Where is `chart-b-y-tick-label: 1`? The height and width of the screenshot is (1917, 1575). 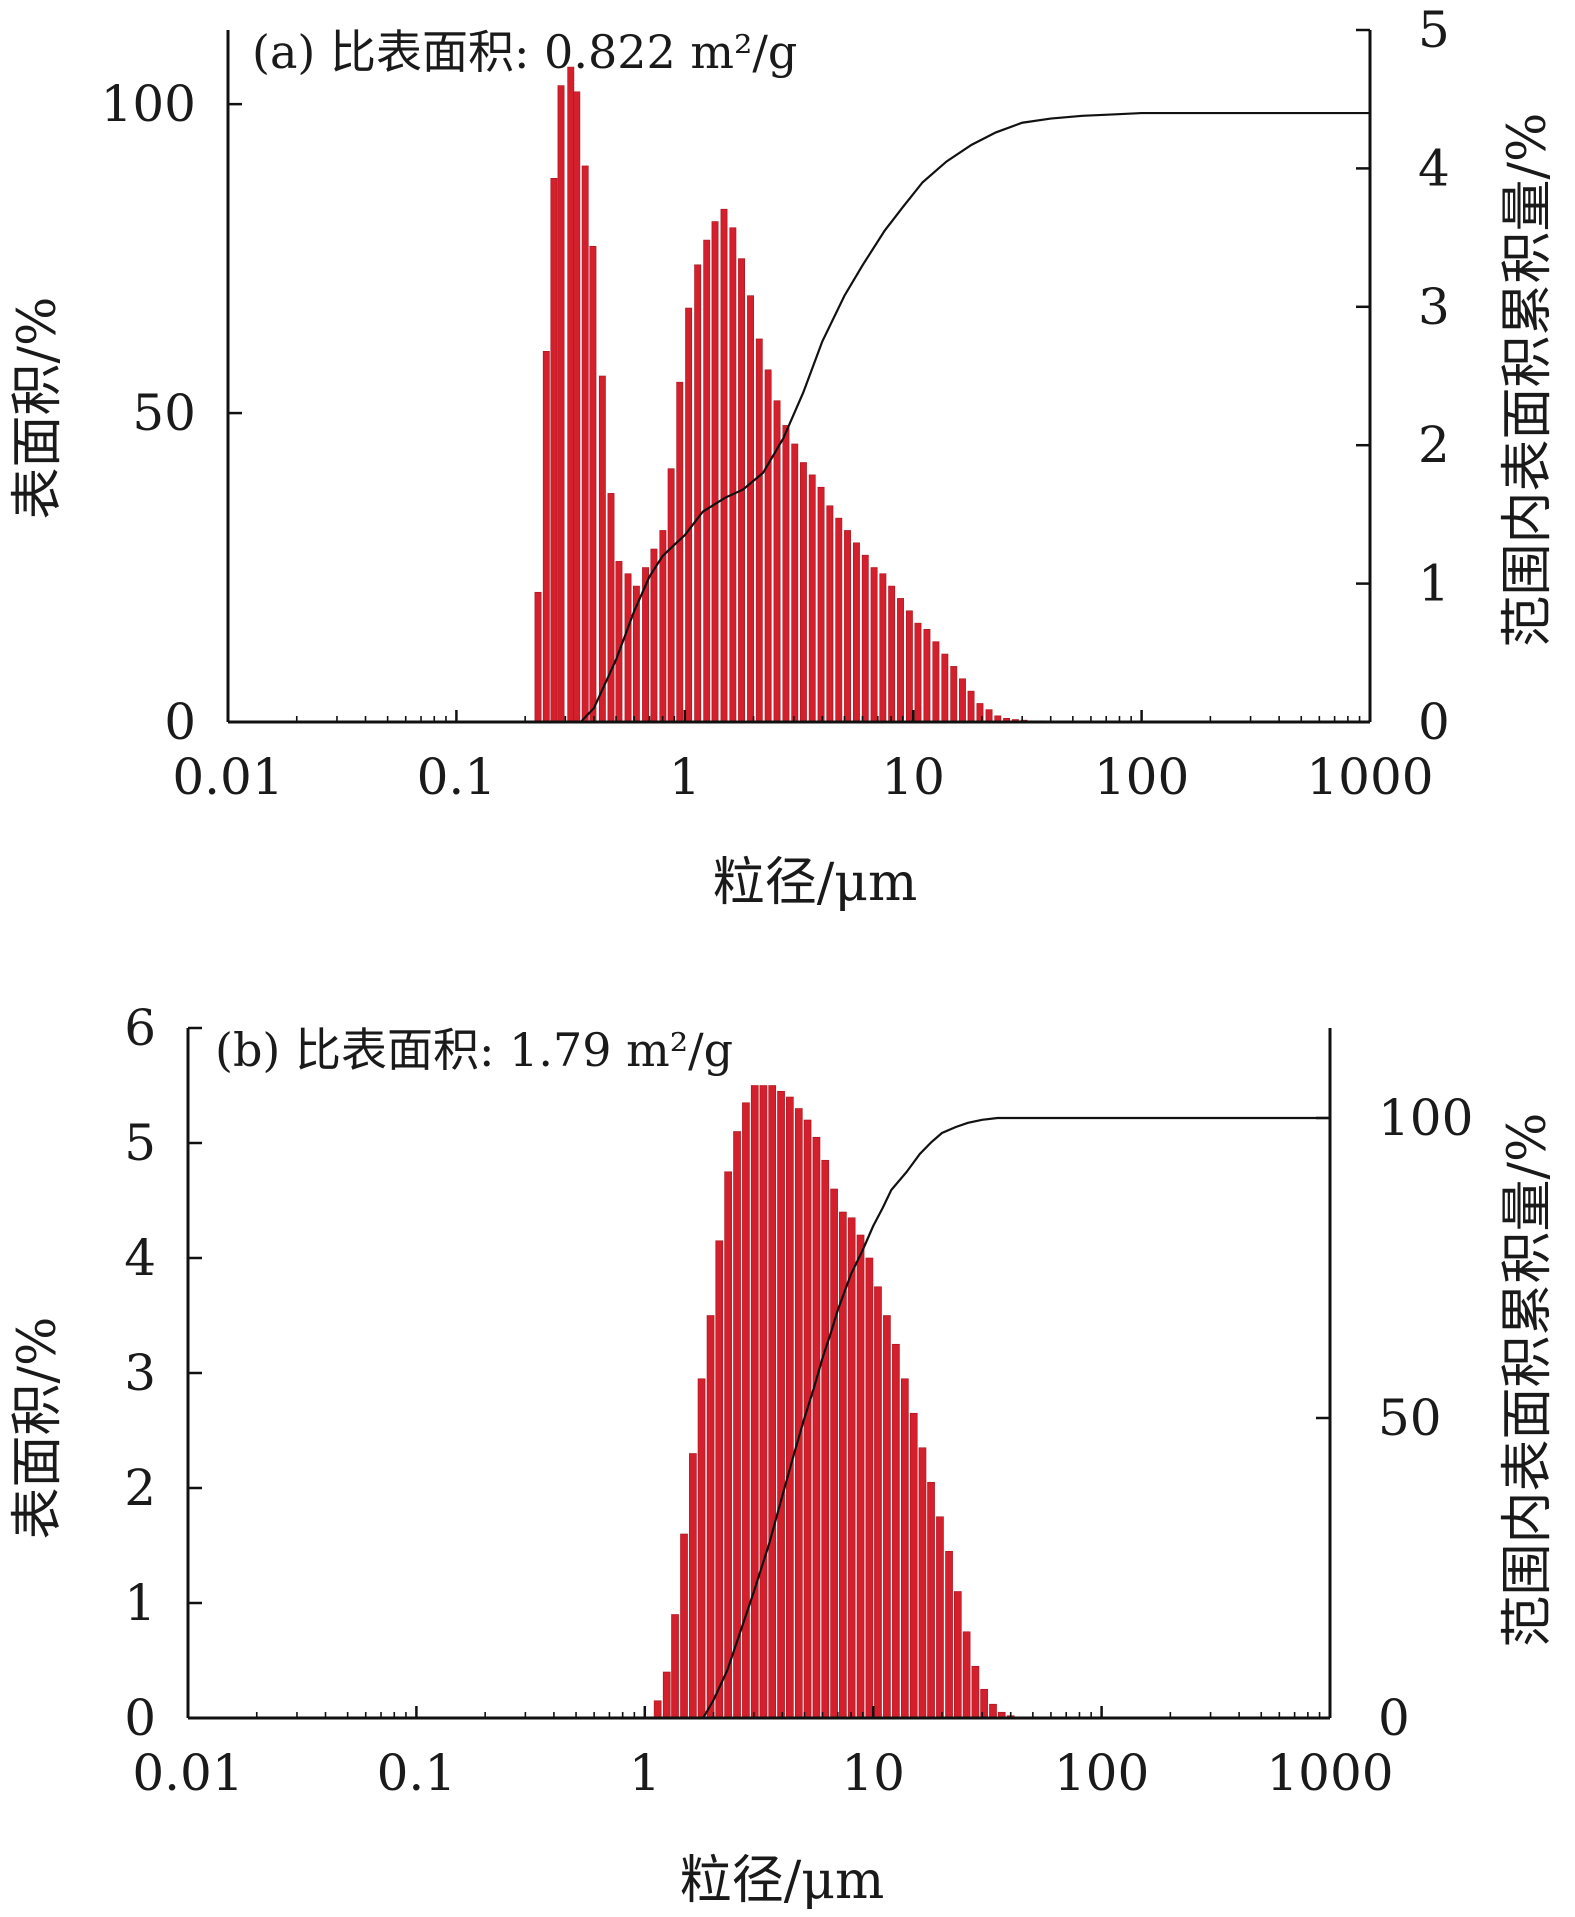 chart-b-y-tick-label: 1 is located at coordinates (140, 1603).